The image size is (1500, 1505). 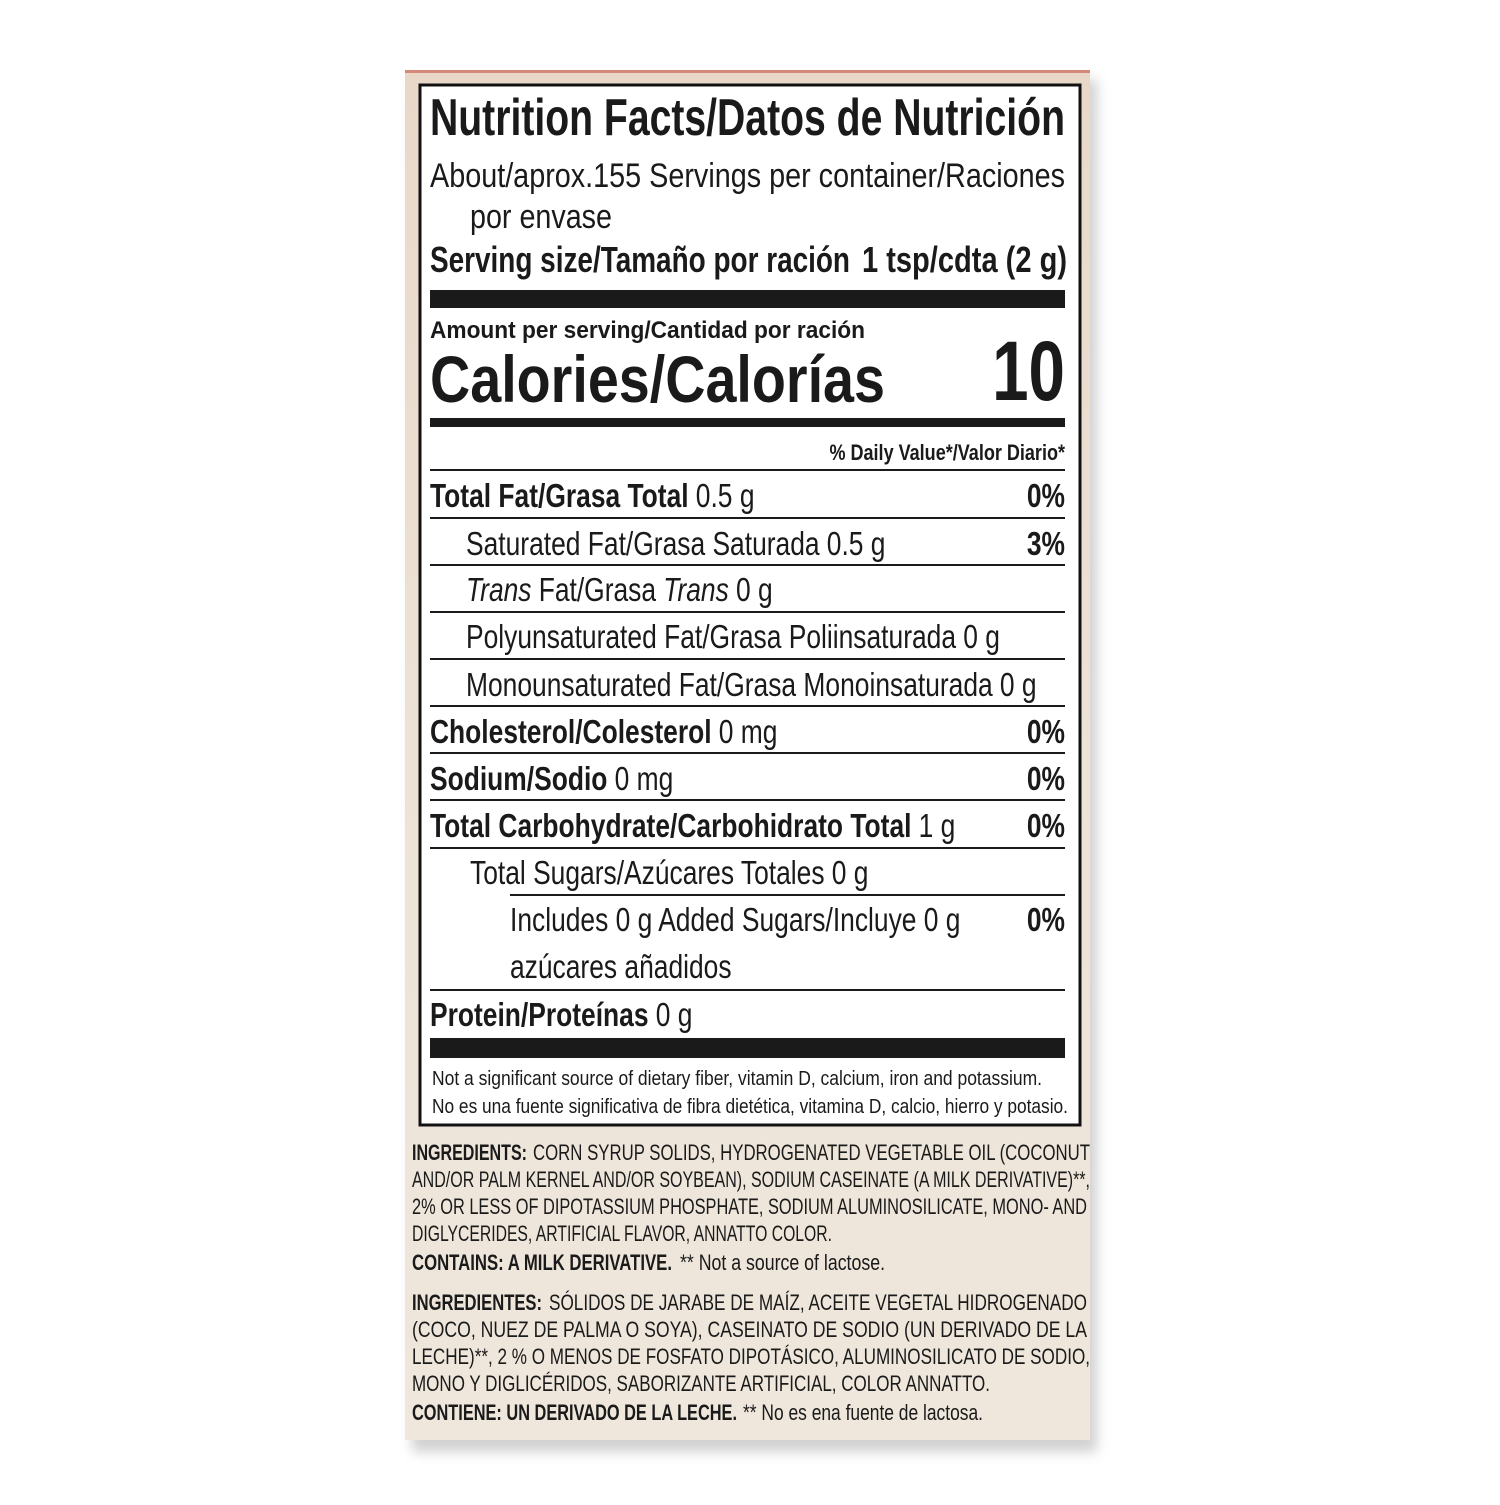 I want to click on medium-rule, so click(x=747, y=422).